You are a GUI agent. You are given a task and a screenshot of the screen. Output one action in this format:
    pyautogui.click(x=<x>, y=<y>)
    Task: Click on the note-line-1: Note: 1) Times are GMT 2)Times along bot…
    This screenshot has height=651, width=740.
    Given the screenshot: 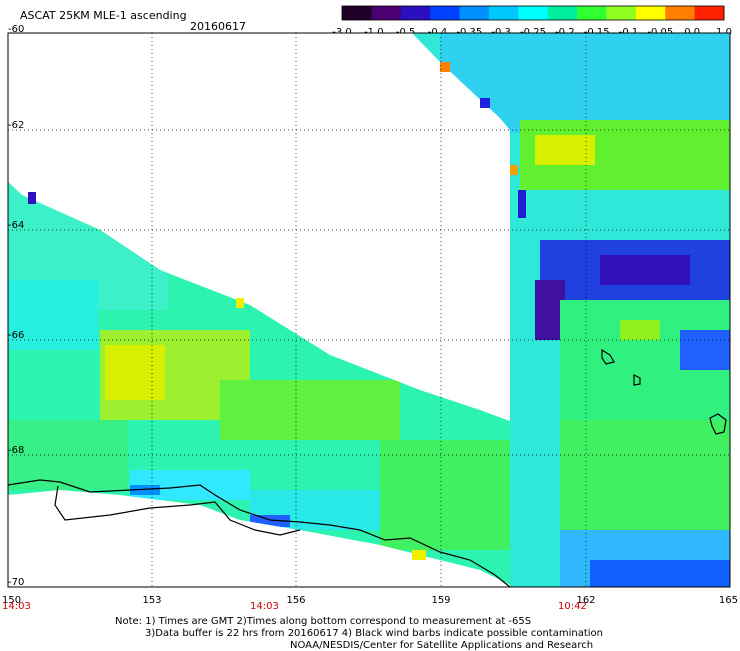 What is the action you would take?
    pyautogui.click(x=323, y=621)
    